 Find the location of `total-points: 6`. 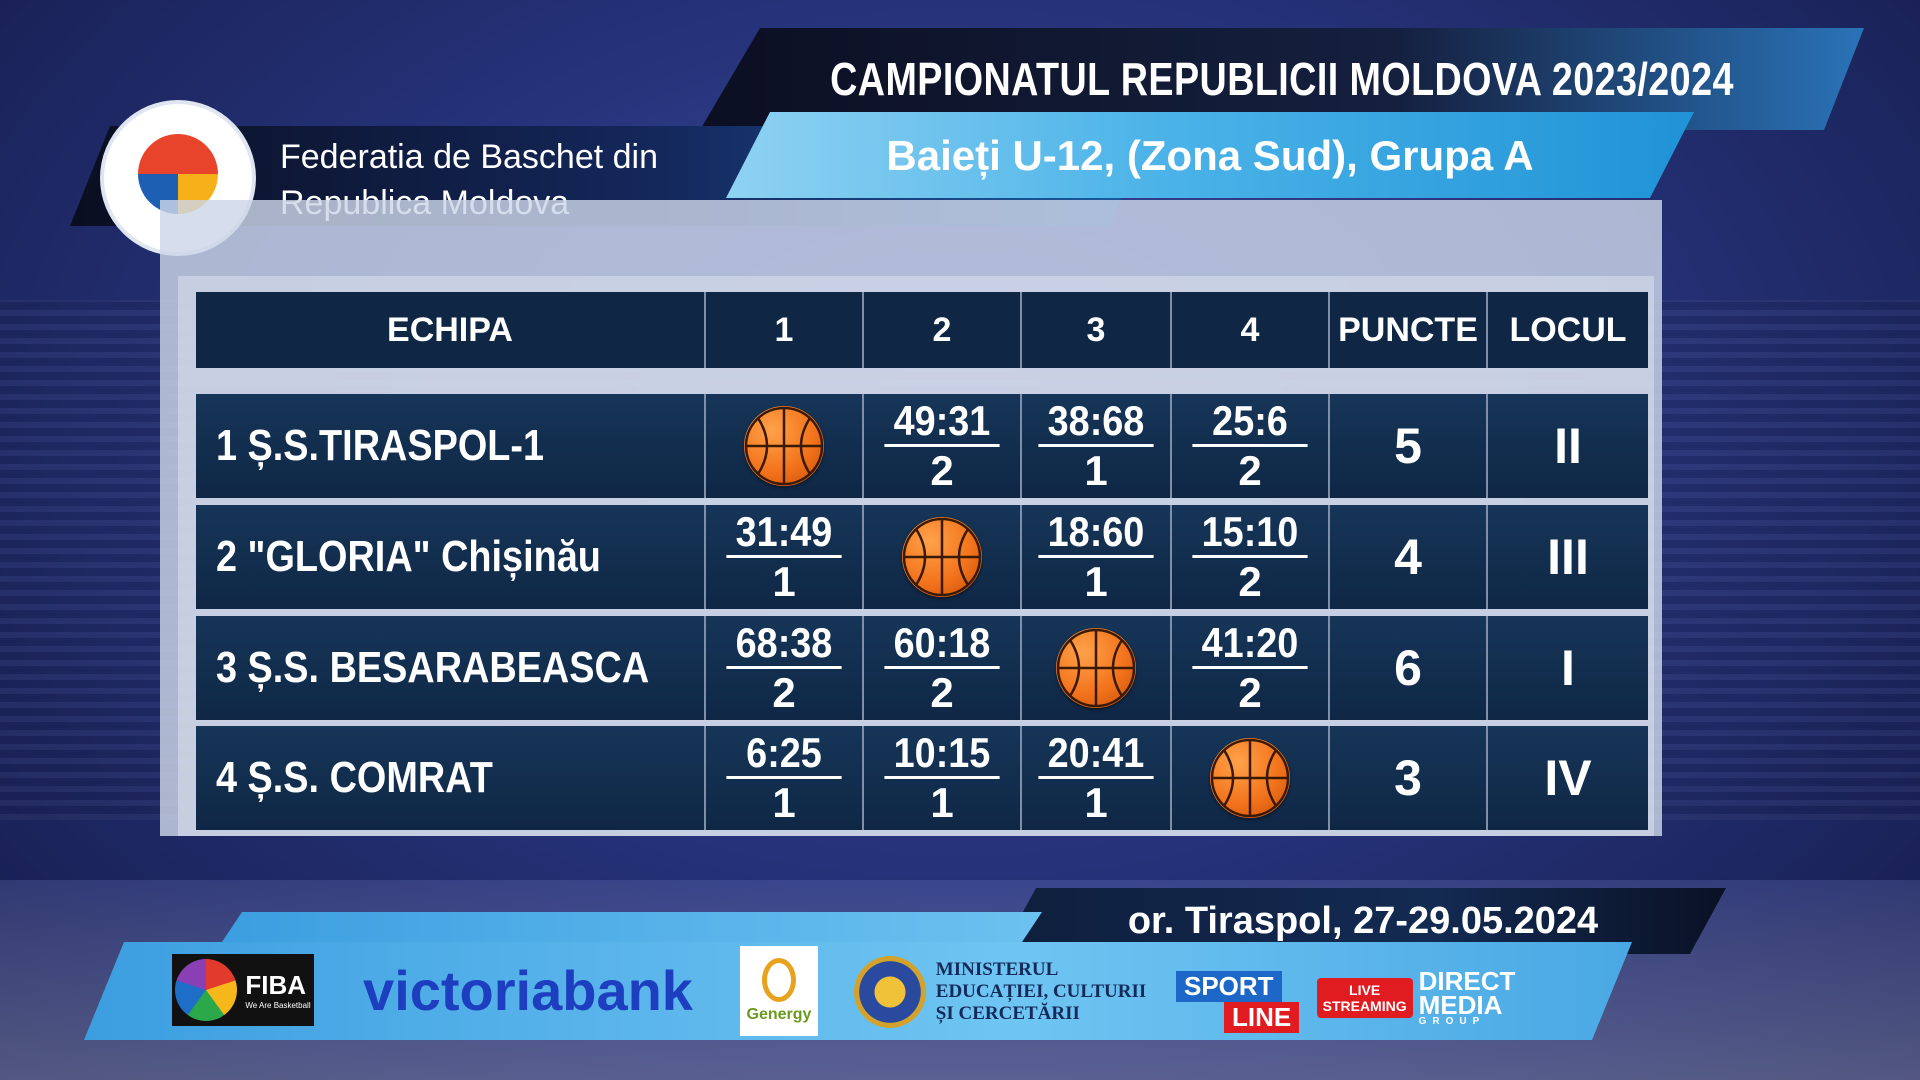

total-points: 6 is located at coordinates (1409, 668).